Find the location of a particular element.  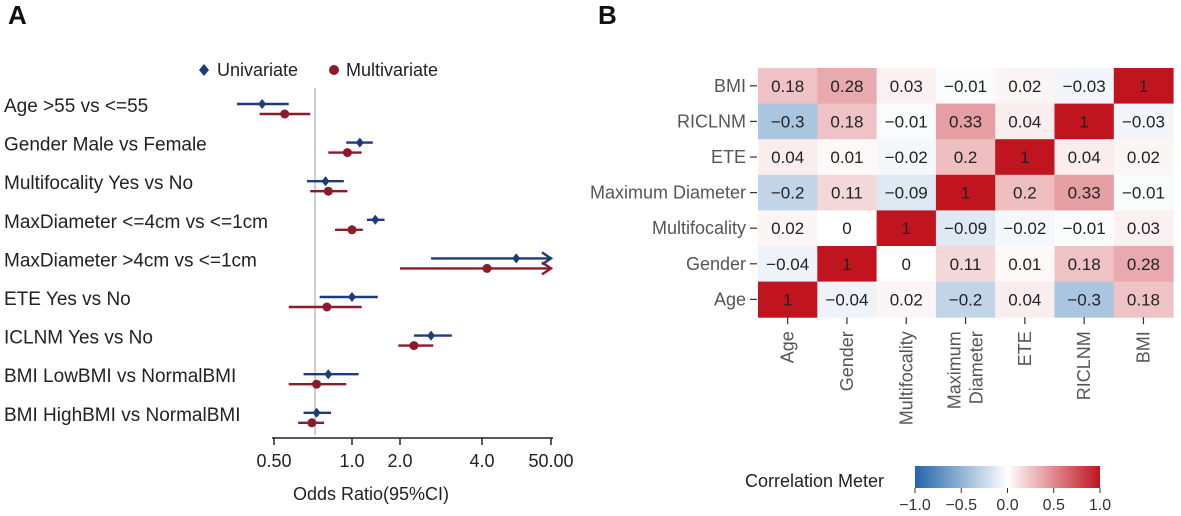

heatmap-cell-label: −0.09 is located at coordinates (906, 193).